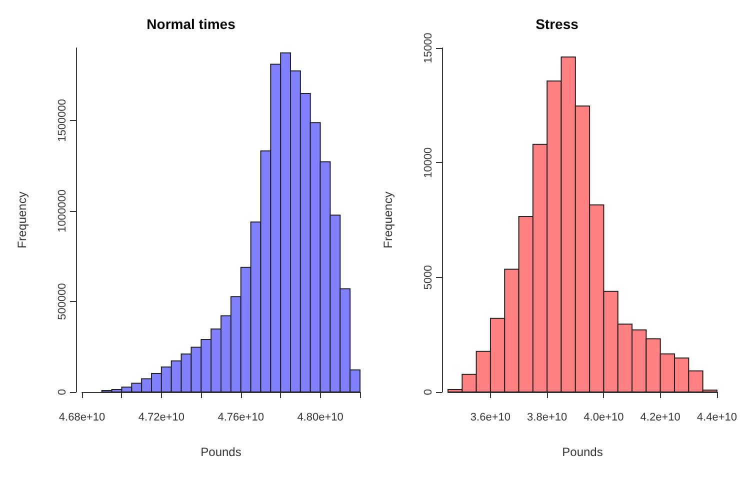  Describe the element at coordinates (428, 162) in the screenshot. I see `y-tick-label: 10000` at that location.